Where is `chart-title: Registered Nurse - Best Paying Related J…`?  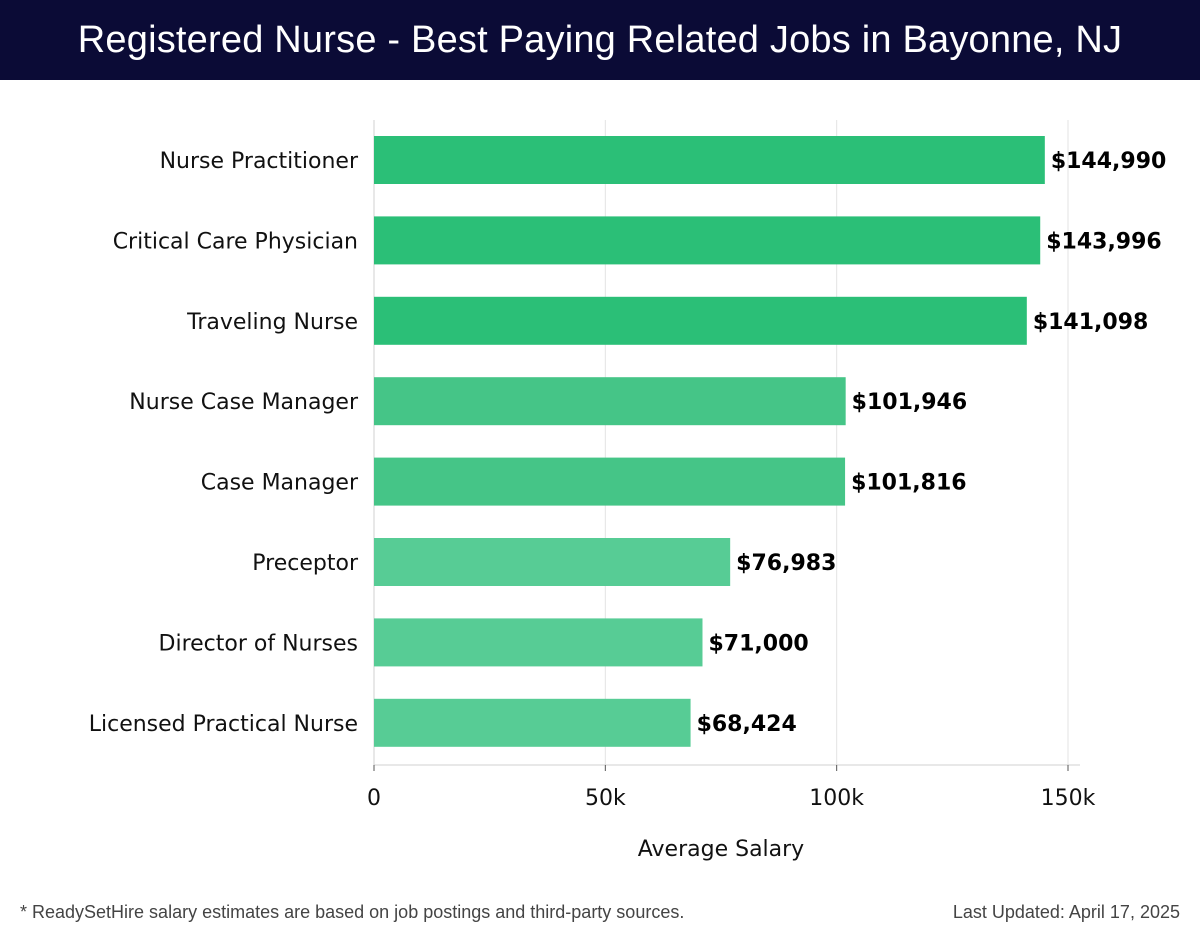
chart-title: Registered Nurse - Best Paying Related J… is located at coordinates (600, 39).